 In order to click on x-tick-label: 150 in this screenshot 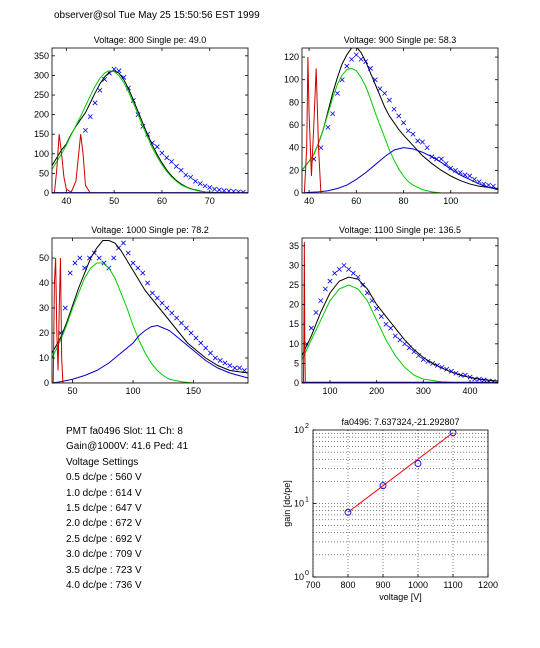, I will do `click(193, 391)`.